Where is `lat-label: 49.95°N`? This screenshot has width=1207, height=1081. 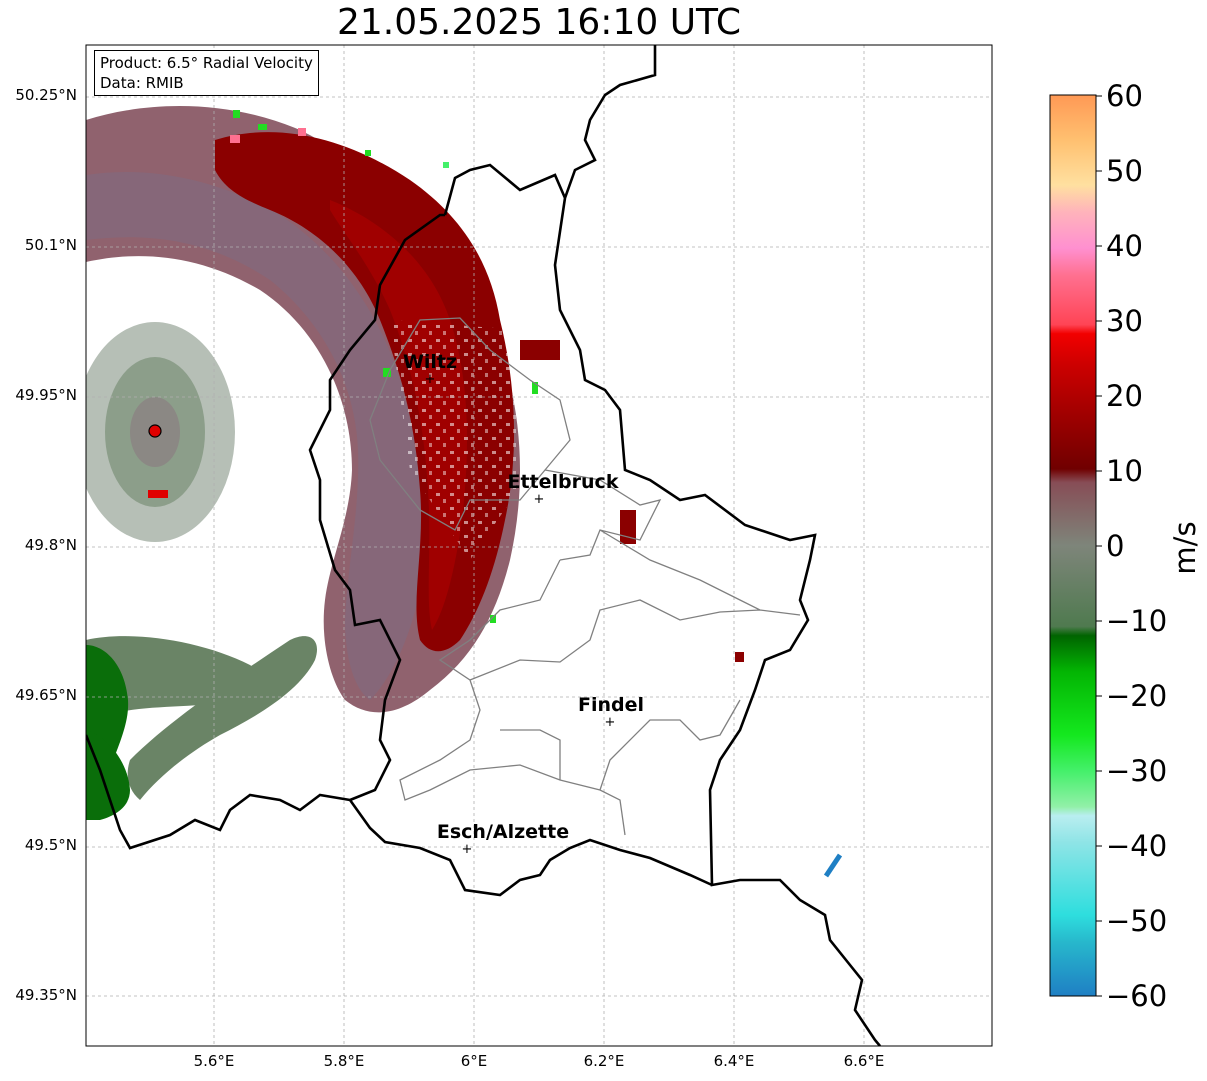
lat-label: 49.95°N is located at coordinates (46, 395).